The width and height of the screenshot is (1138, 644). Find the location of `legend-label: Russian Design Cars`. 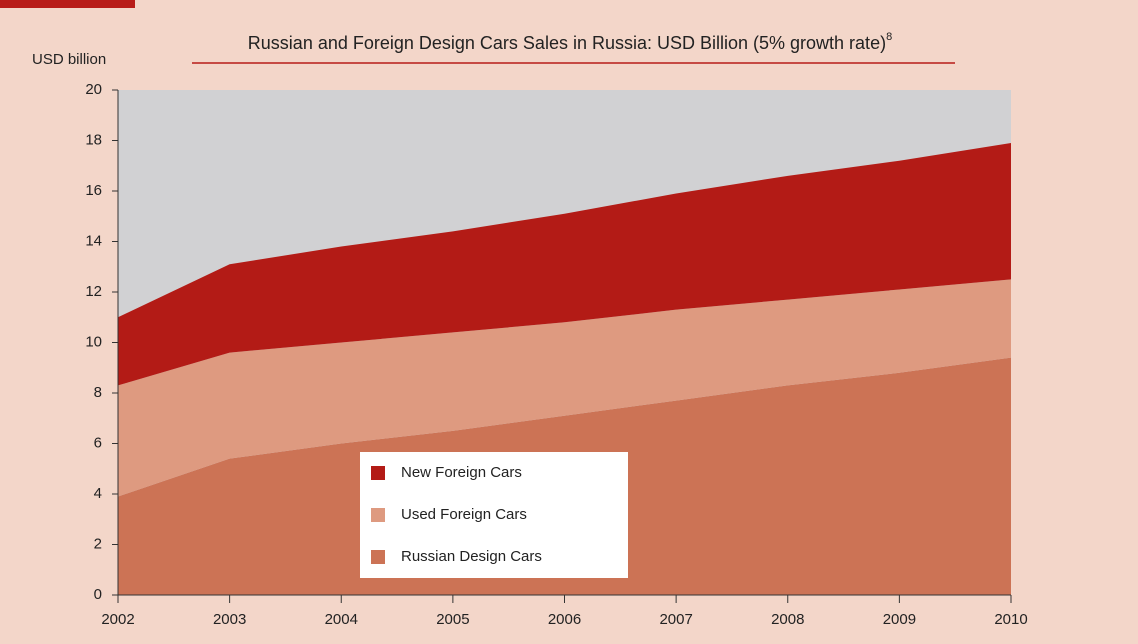

legend-label: Russian Design Cars is located at coordinates (471, 556).